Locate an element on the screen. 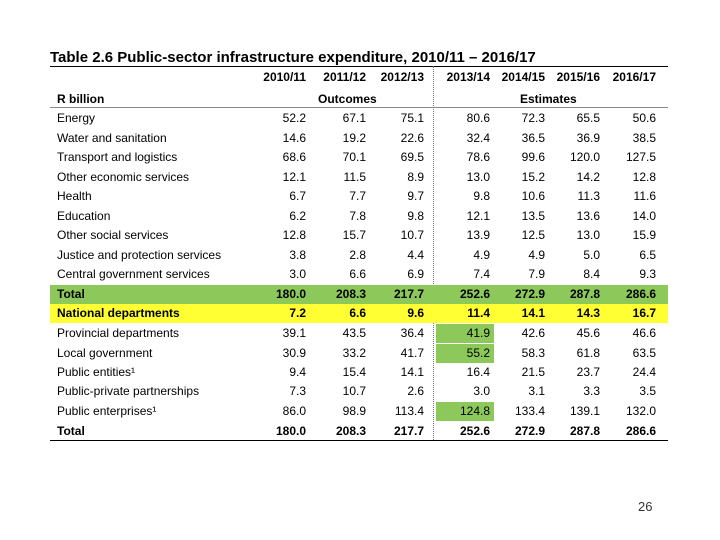 This screenshot has width=720, height=540. table-row: Health 6.7 7.7 9.7 9.8 10.6 11.3 11.6 is located at coordinates (359, 196).